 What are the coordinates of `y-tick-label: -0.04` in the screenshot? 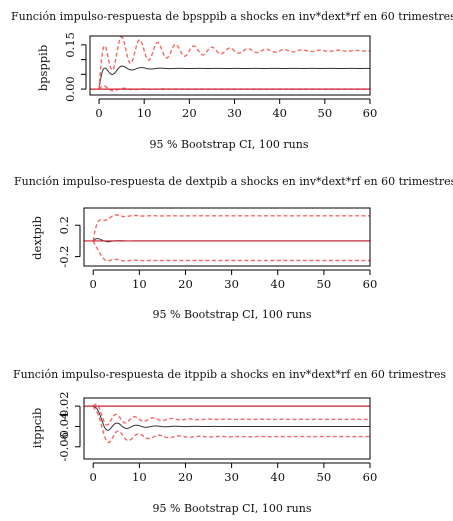 It's located at (64, 427).